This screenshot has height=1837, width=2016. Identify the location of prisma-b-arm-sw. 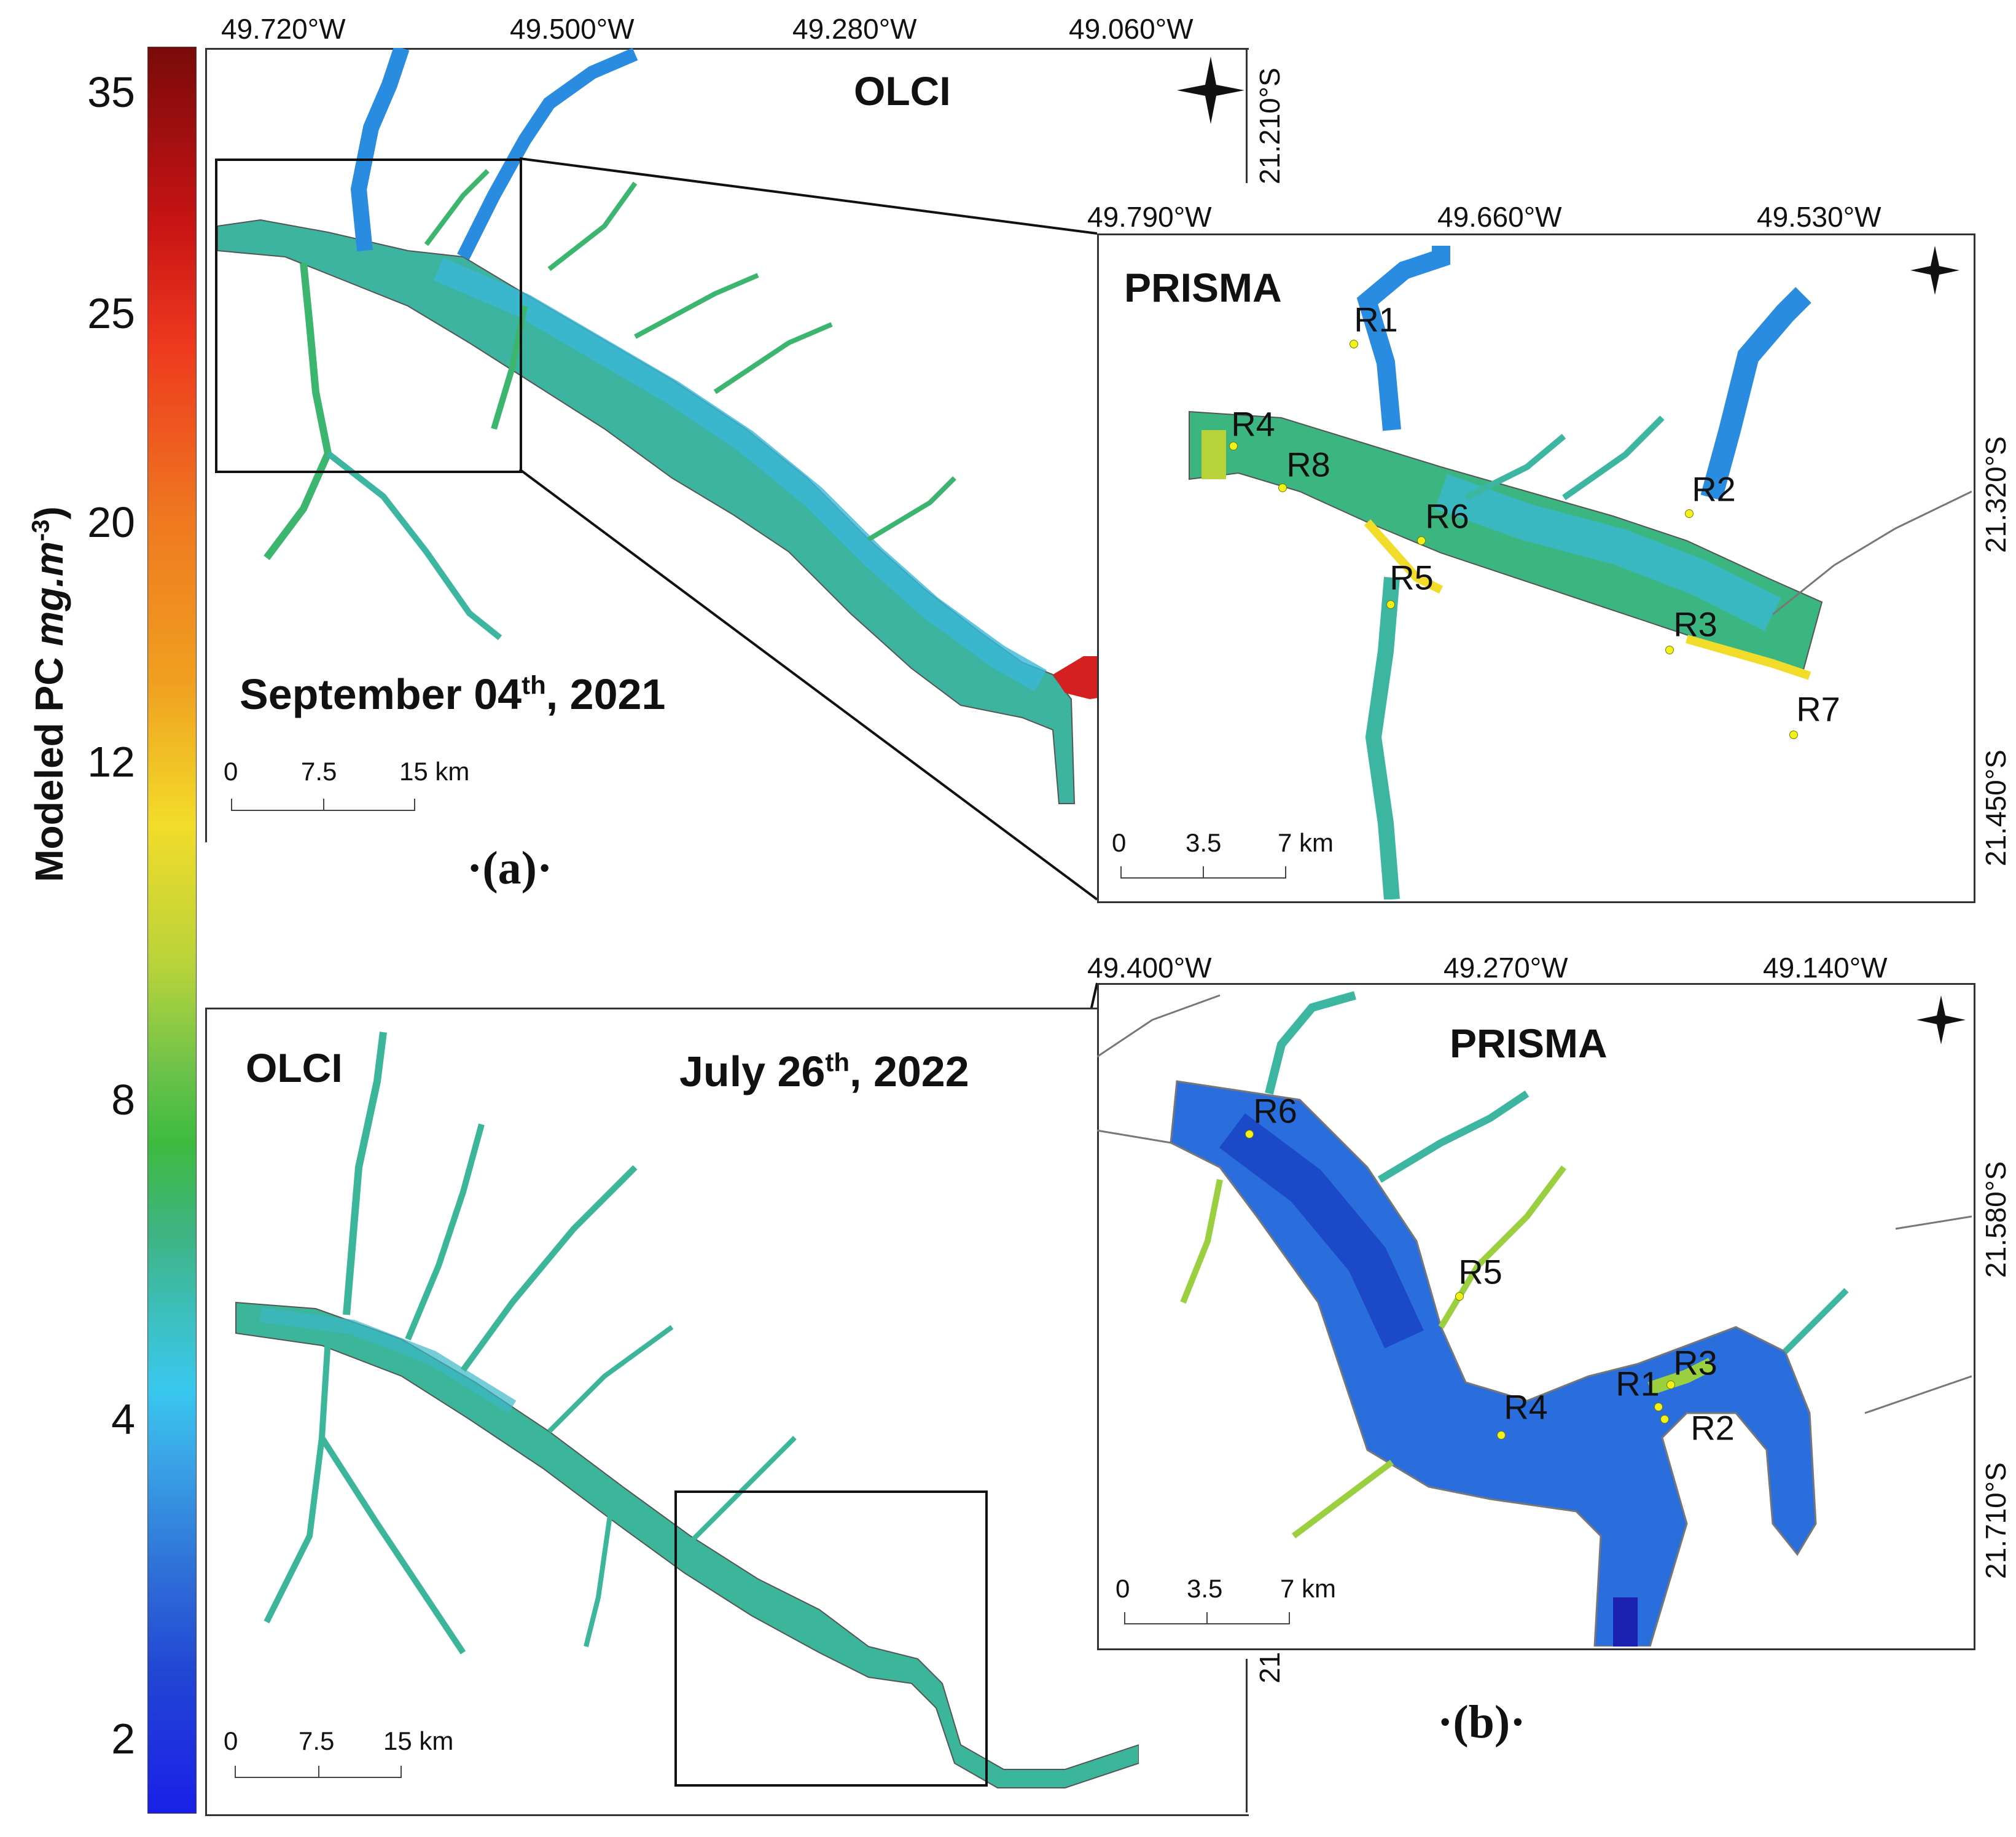
(1343, 1499).